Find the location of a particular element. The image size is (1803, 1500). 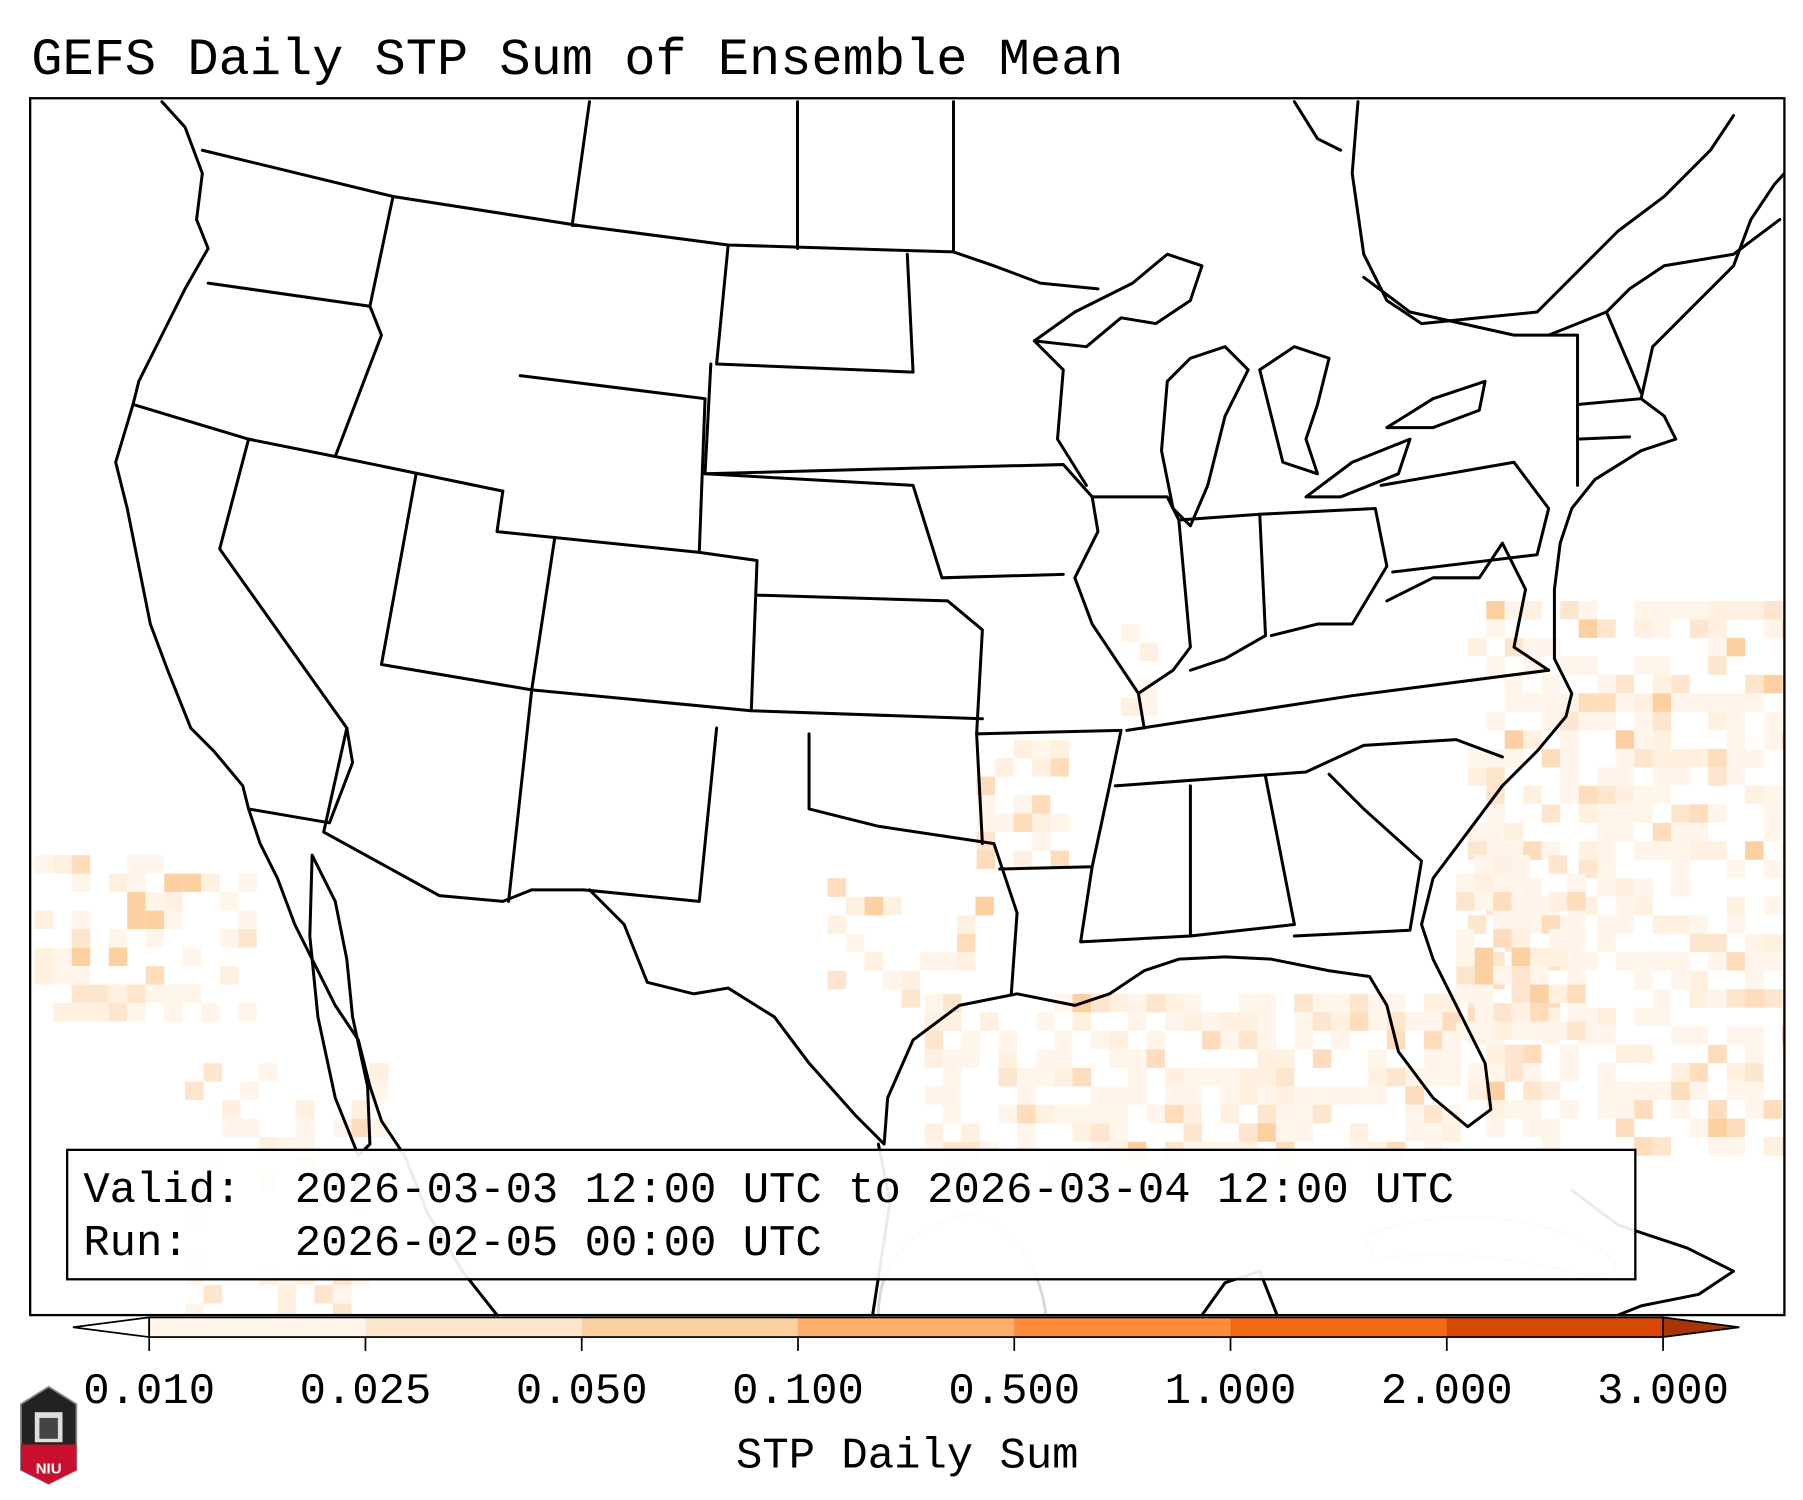

colorbar-tick-label: 0.010 is located at coordinates (149, 1392).